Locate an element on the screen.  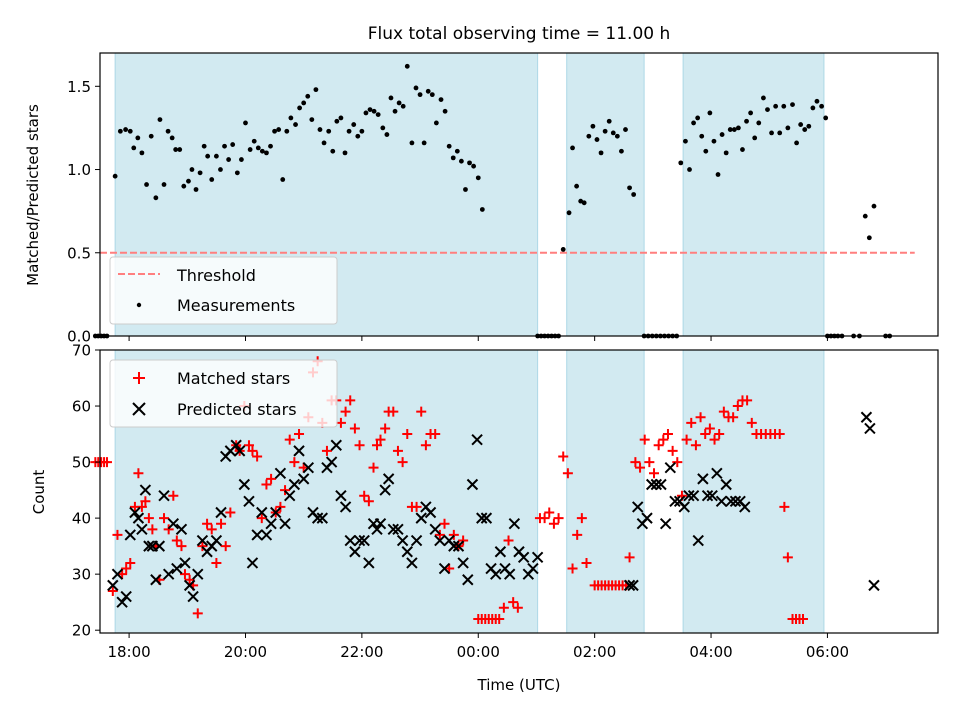
y-tick-label: 1.0 is located at coordinates (79, 170).